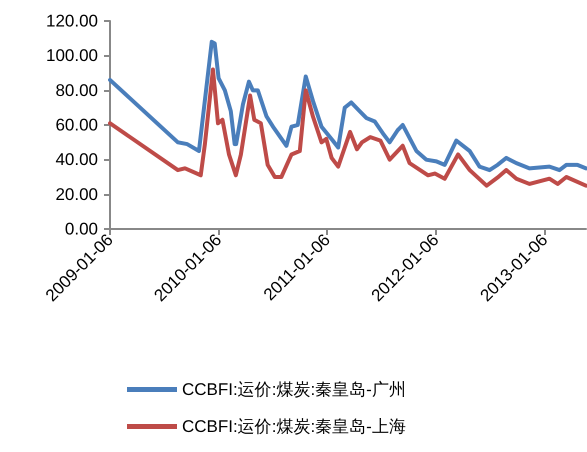  What do you see at coordinates (76, 90) in the screenshot?
I see `y-tick-label: 80.00` at bounding box center [76, 90].